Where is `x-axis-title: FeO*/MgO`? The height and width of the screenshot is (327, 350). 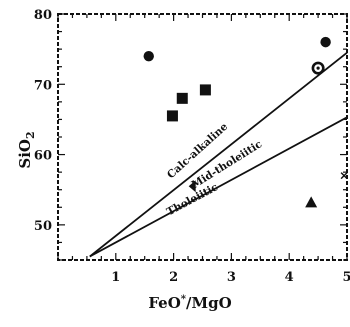 x-axis-title: FeO*/MgO is located at coordinates (189, 303).